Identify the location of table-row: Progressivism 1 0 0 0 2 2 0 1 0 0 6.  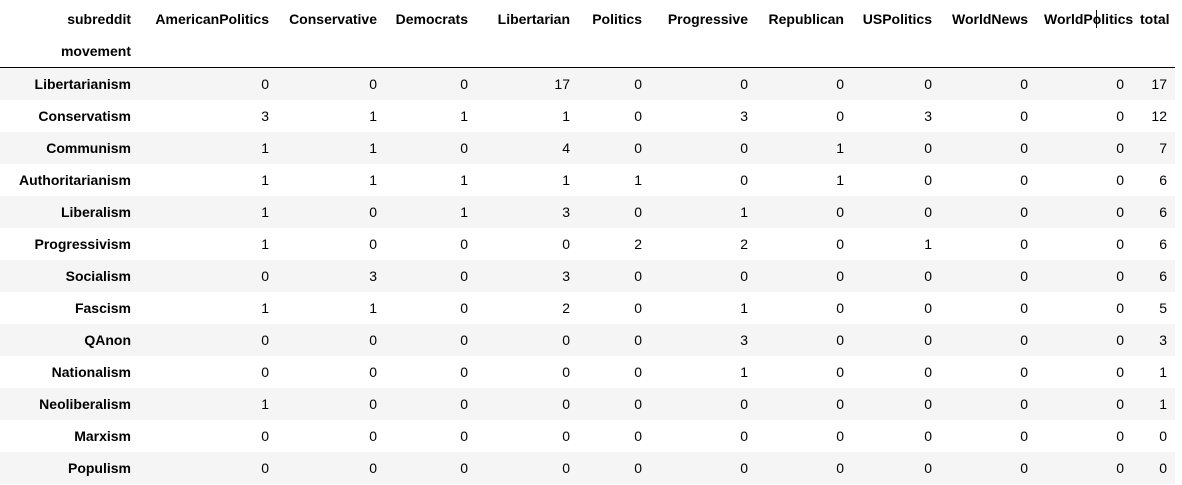
(587, 244).